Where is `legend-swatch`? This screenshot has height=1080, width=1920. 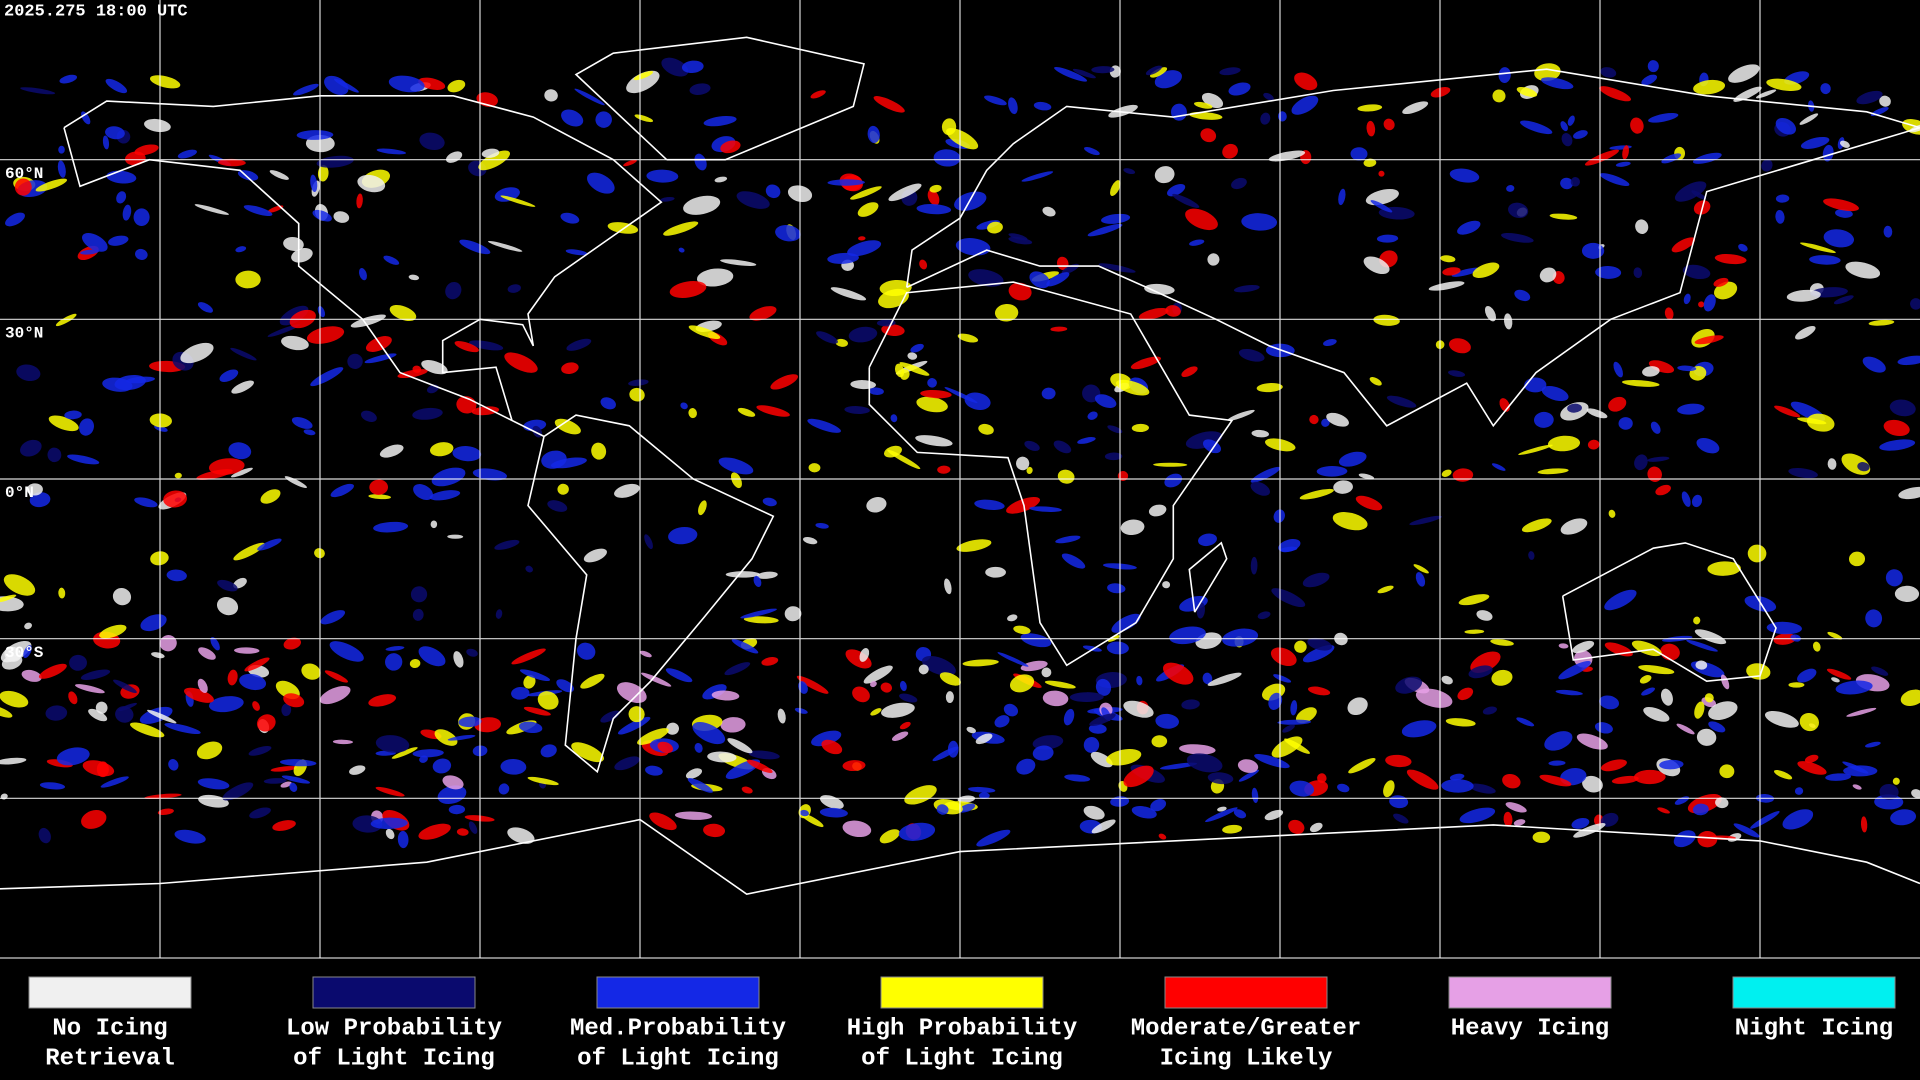
legend-swatch is located at coordinates (1530, 992).